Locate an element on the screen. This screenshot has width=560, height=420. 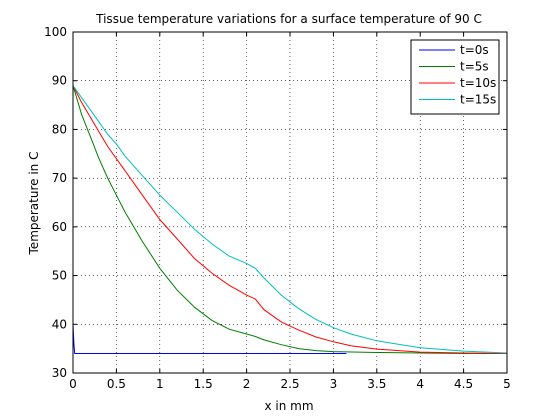
y-tick-label: 80 is located at coordinates (59, 129).